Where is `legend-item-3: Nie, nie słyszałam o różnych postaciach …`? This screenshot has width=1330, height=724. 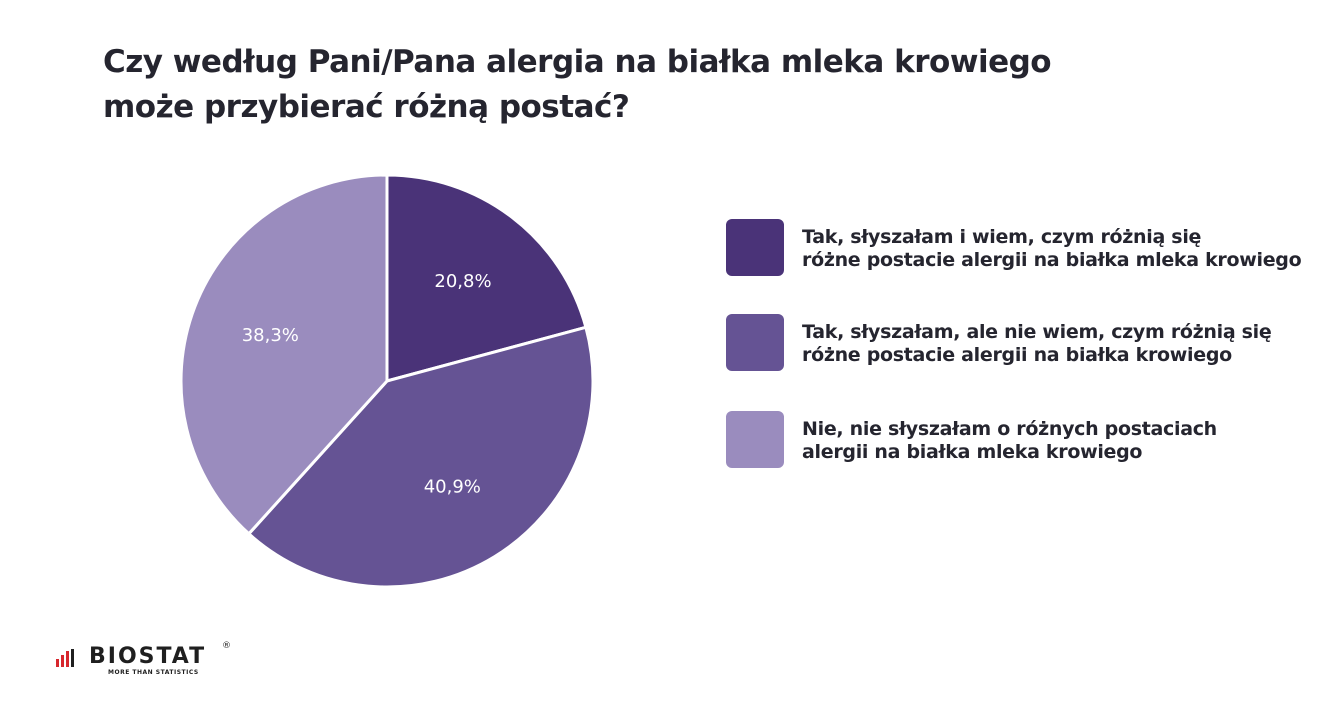
legend-item-3: Nie, nie słyszałam o różnych postaciach … is located at coordinates (1026, 441).